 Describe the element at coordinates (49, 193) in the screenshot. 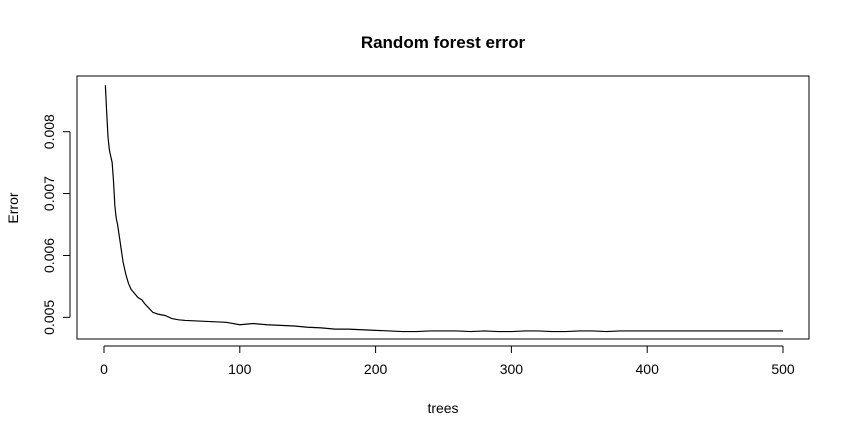

I see `y-tick-label: 0.007` at that location.